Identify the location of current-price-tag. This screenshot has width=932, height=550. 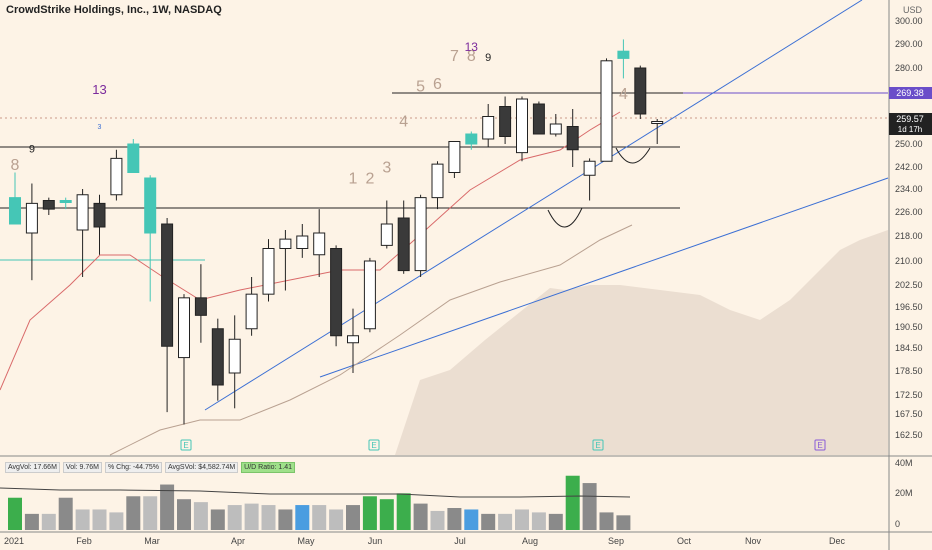
(910, 124).